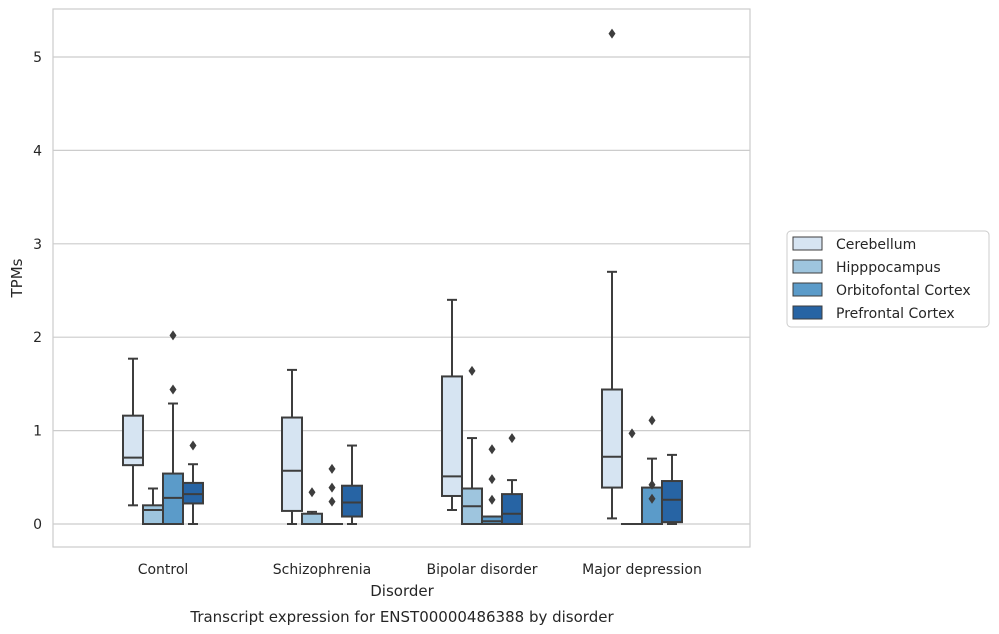  I want to click on y-tick-label: 5, so click(37, 58).